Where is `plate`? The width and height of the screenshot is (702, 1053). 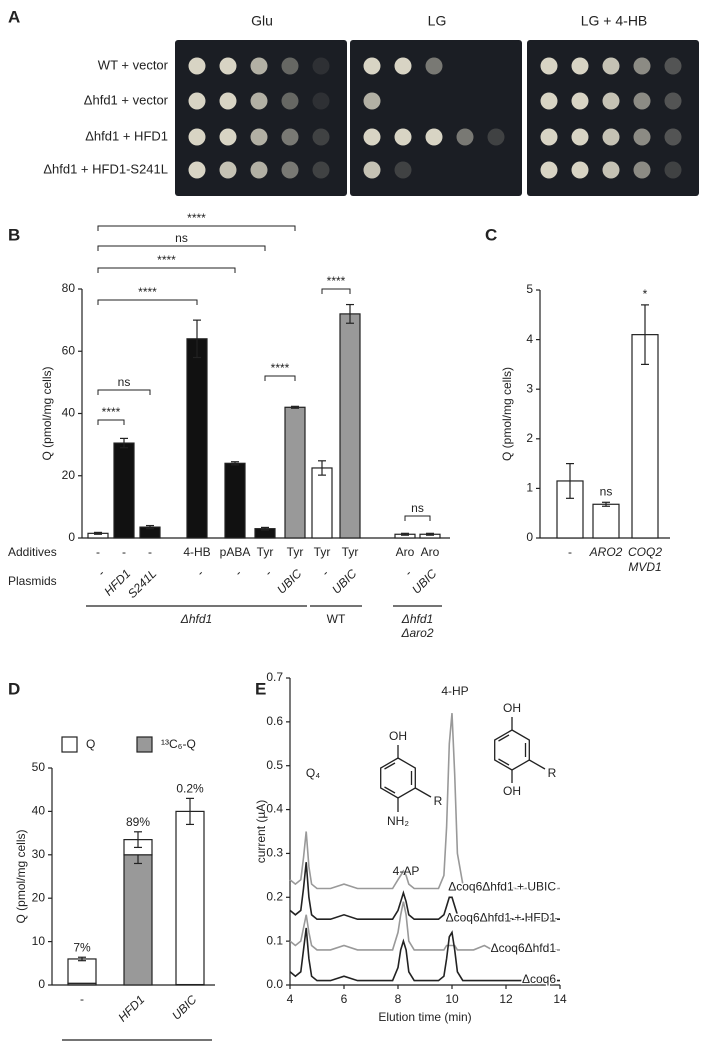
plate is located at coordinates (261, 118).